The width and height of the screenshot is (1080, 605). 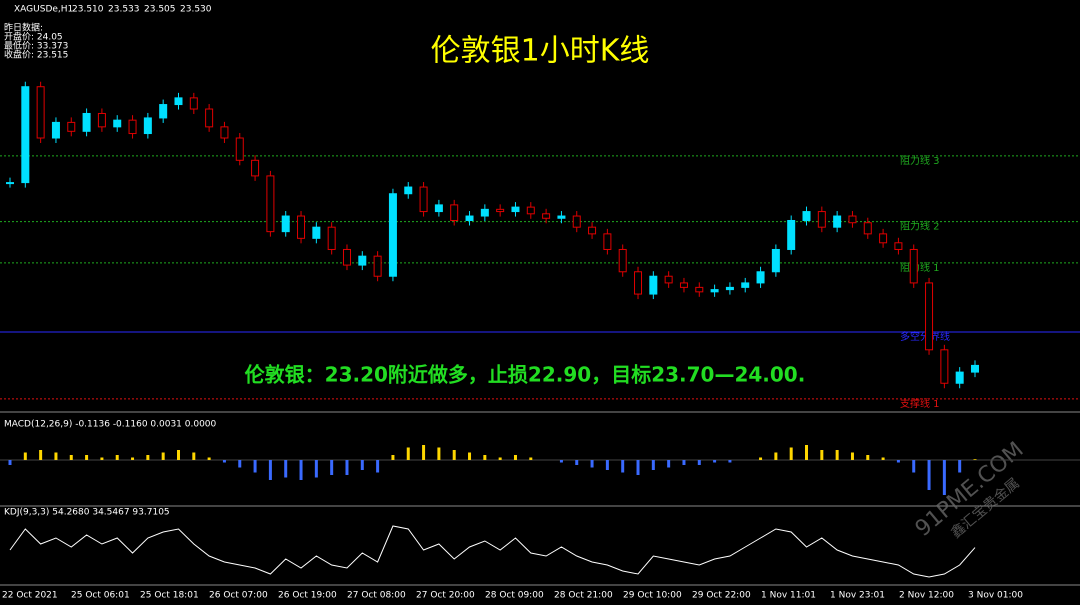 What do you see at coordinates (492, 551) in the screenshot?
I see `kdj-k-line` at bounding box center [492, 551].